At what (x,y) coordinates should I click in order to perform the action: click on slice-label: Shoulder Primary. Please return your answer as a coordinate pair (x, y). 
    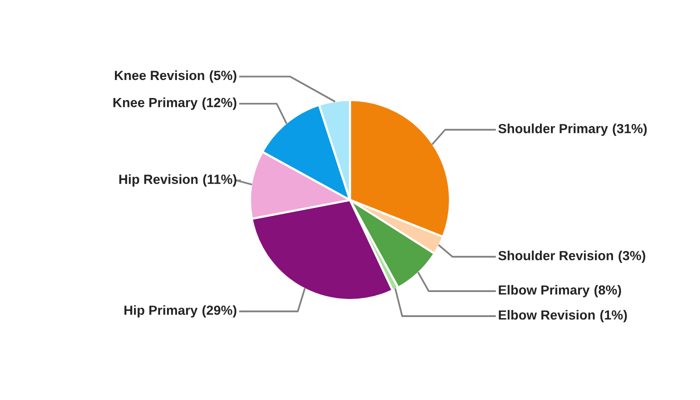
    Looking at the image, I should click on (553, 130).